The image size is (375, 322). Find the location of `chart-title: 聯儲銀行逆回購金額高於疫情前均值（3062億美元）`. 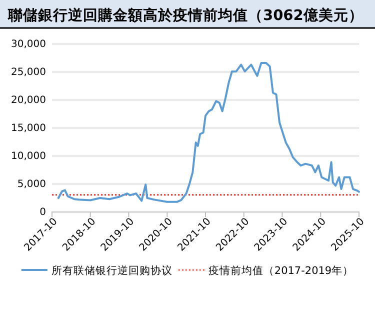

chart-title: 聯儲銀行逆回購金額高於疫情前均值（3062億美元） is located at coordinates (185, 15).